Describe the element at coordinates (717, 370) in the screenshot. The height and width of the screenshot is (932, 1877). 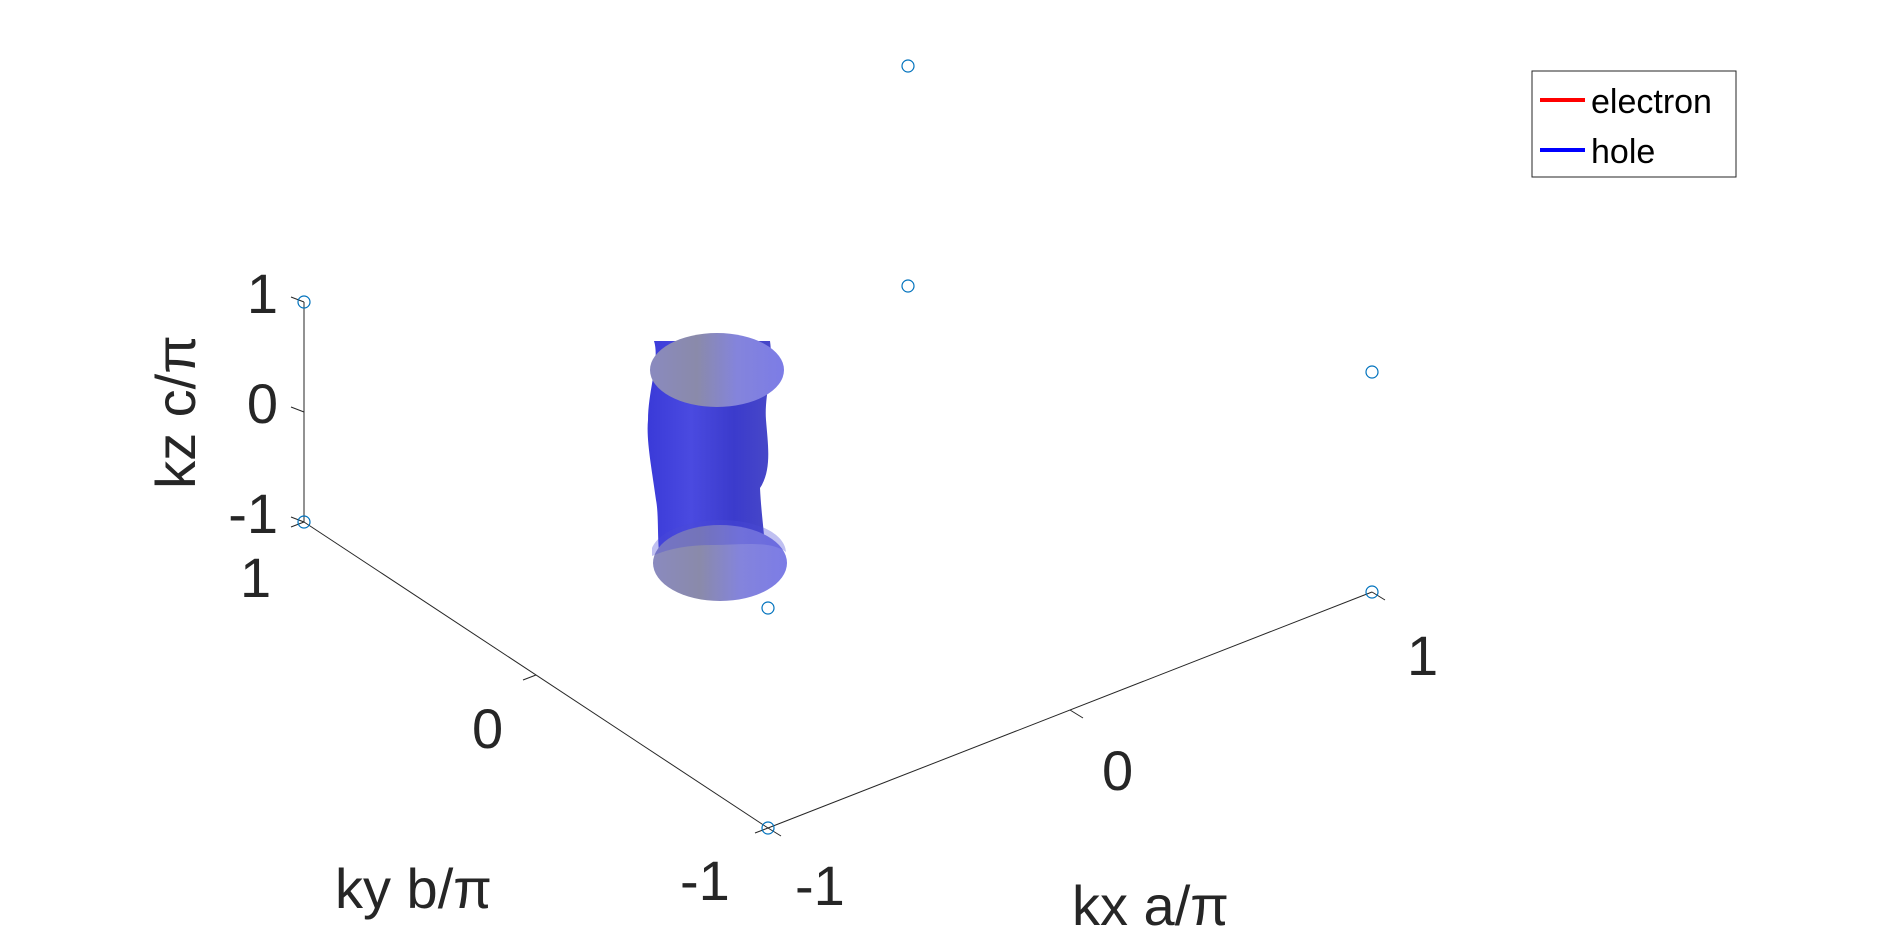
I see `hole-surface-top-cap` at that location.